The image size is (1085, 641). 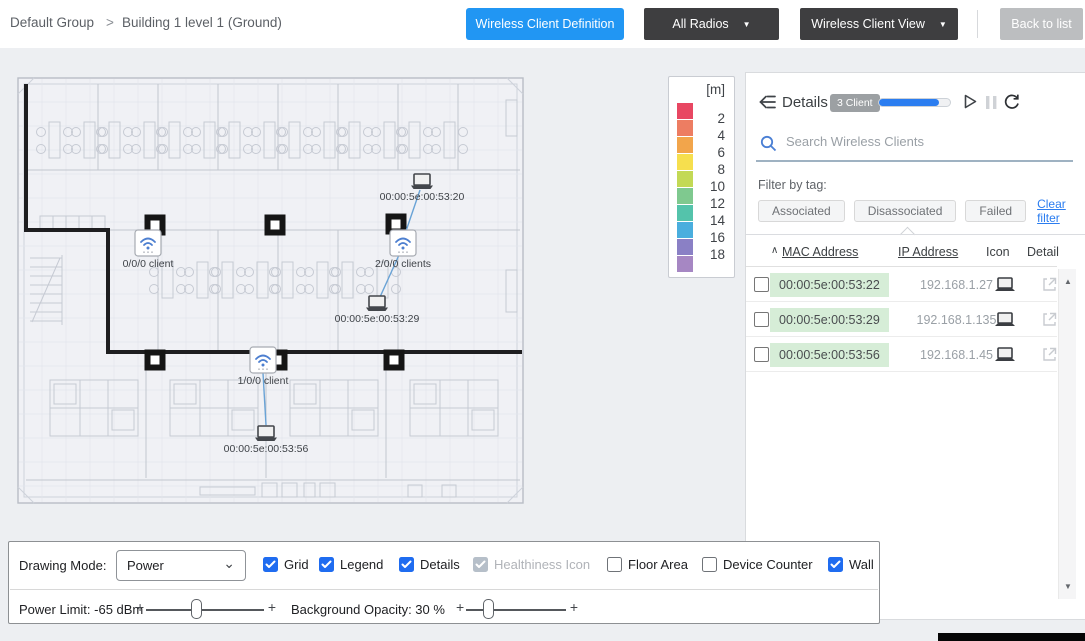 I want to click on filter-chip-failed: Failed, so click(x=996, y=211).